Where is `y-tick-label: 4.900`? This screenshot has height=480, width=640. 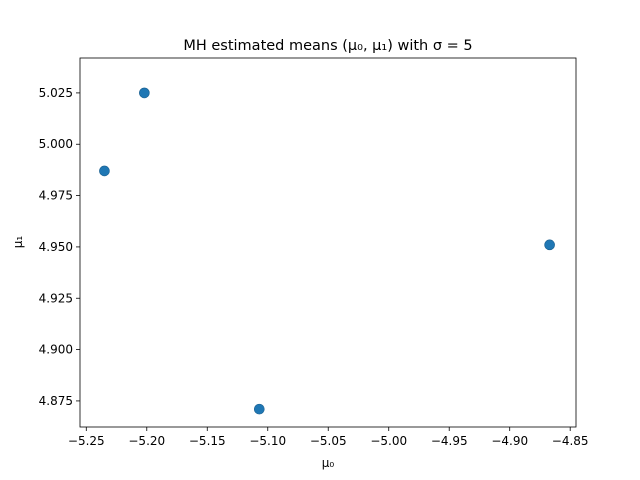
y-tick-label: 4.900 is located at coordinates (56, 350).